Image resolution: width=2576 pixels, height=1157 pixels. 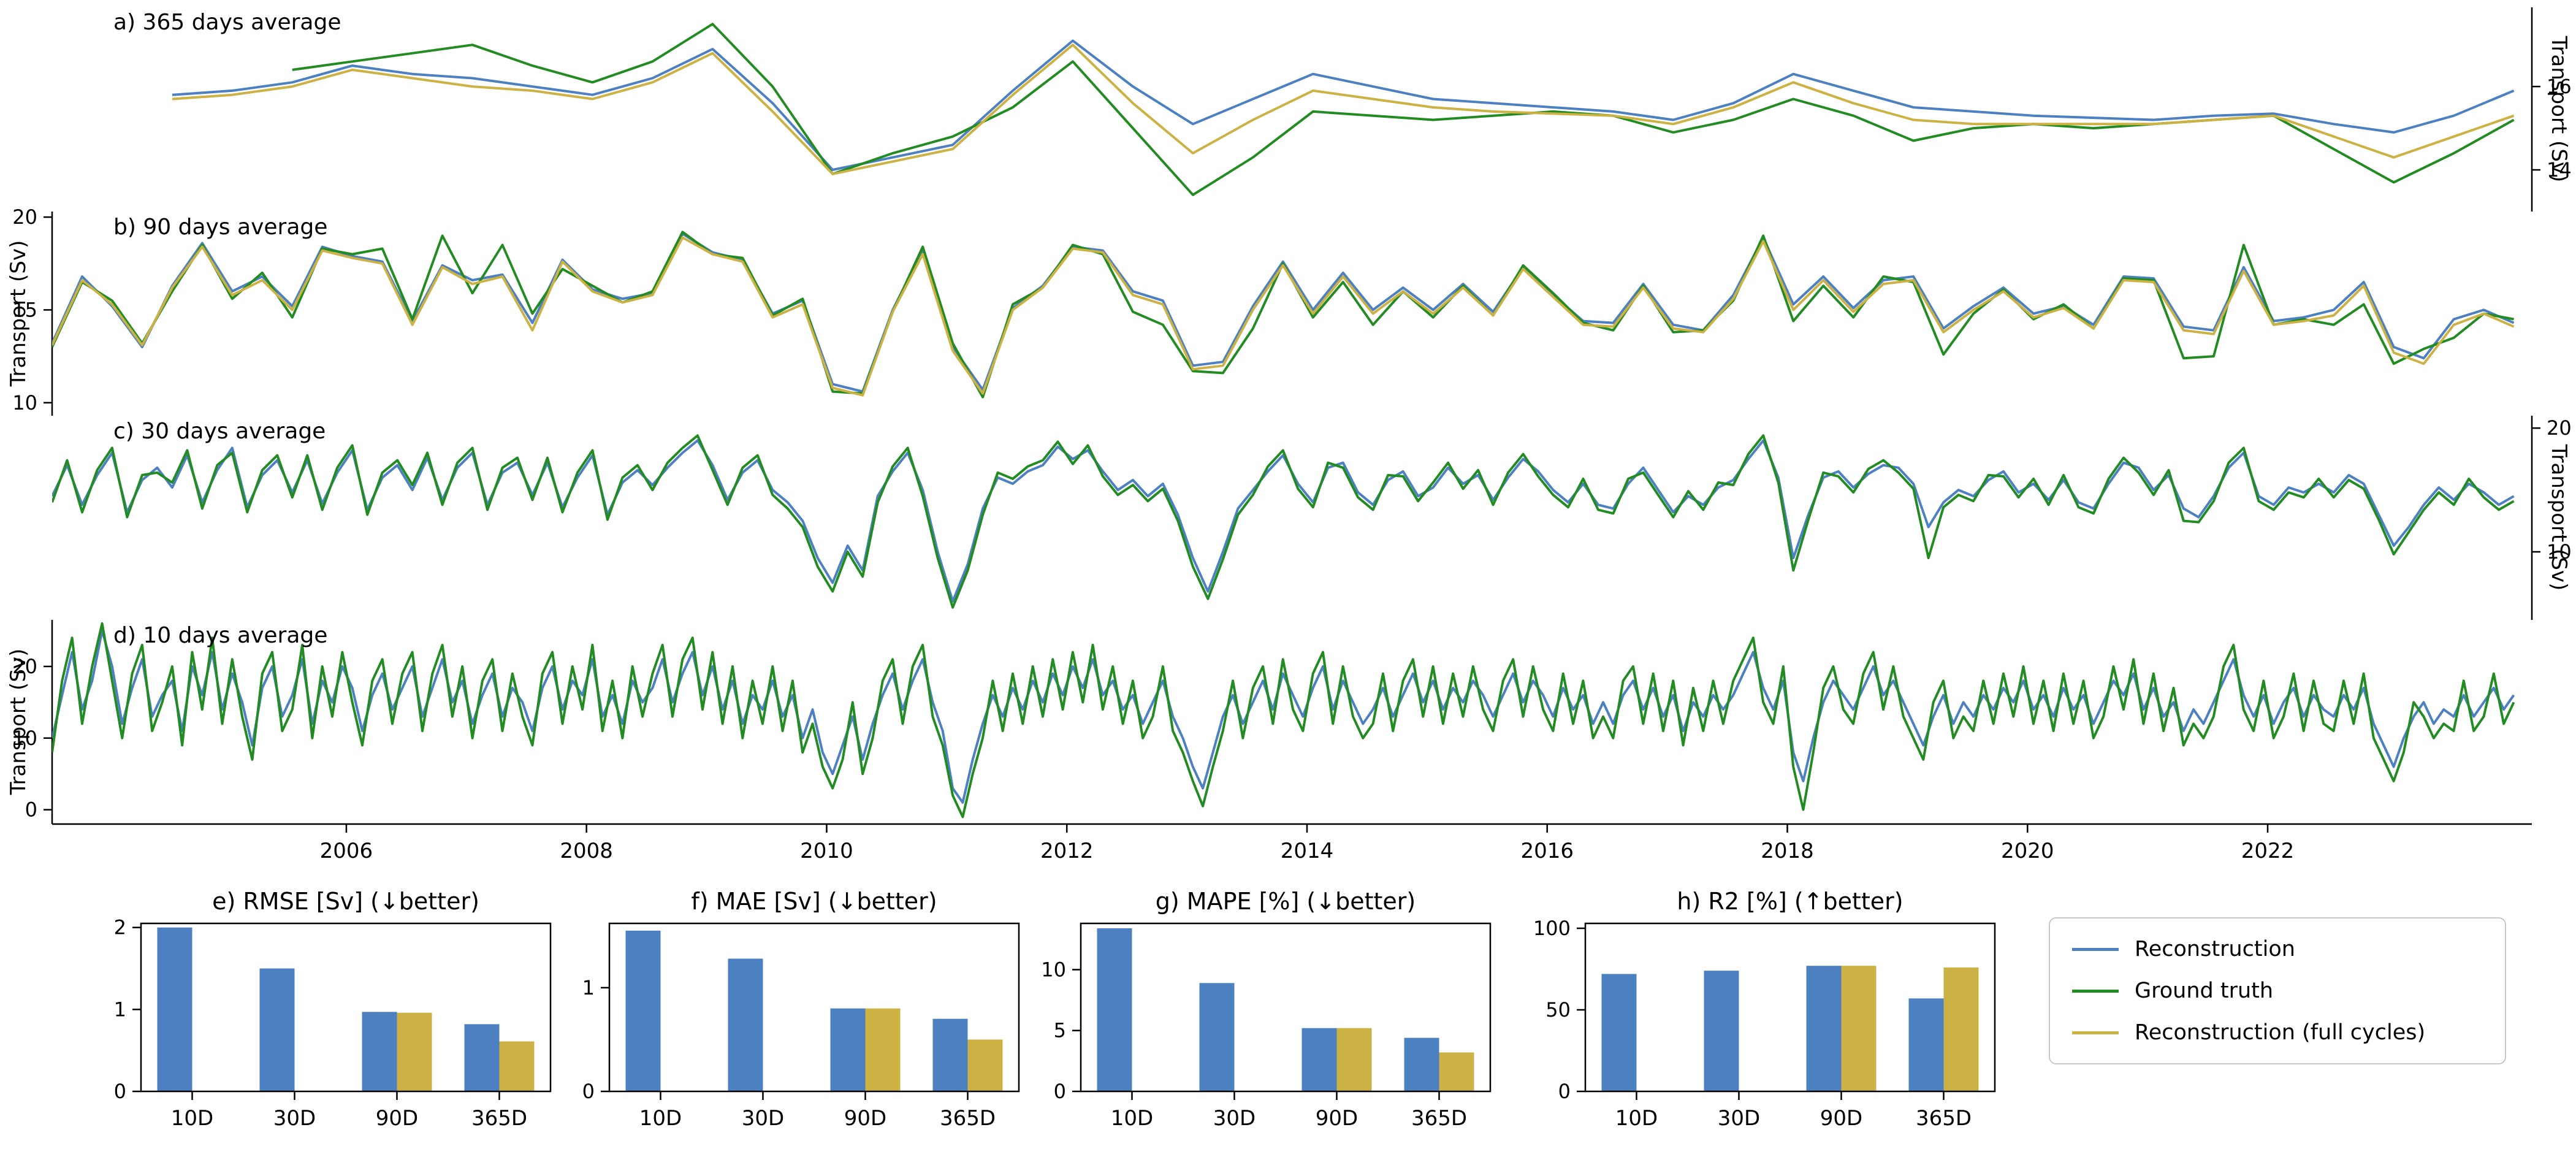 I want to click on bar-r2-30D-reconstruction, so click(x=1721, y=1031).